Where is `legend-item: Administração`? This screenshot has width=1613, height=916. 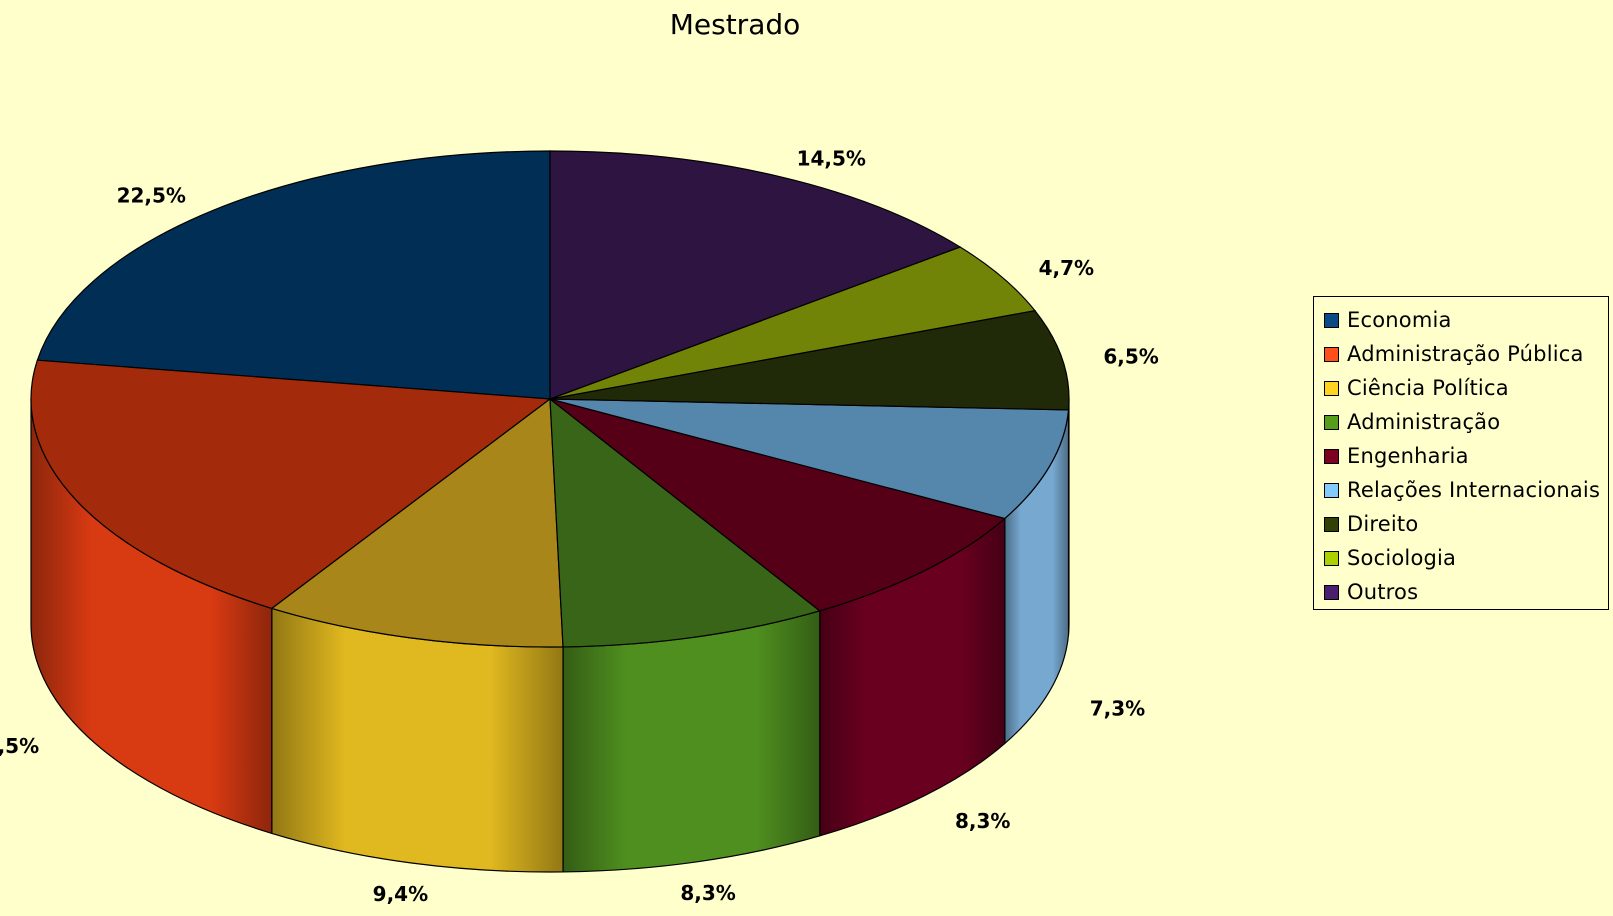 legend-item: Administração is located at coordinates (1466, 422).